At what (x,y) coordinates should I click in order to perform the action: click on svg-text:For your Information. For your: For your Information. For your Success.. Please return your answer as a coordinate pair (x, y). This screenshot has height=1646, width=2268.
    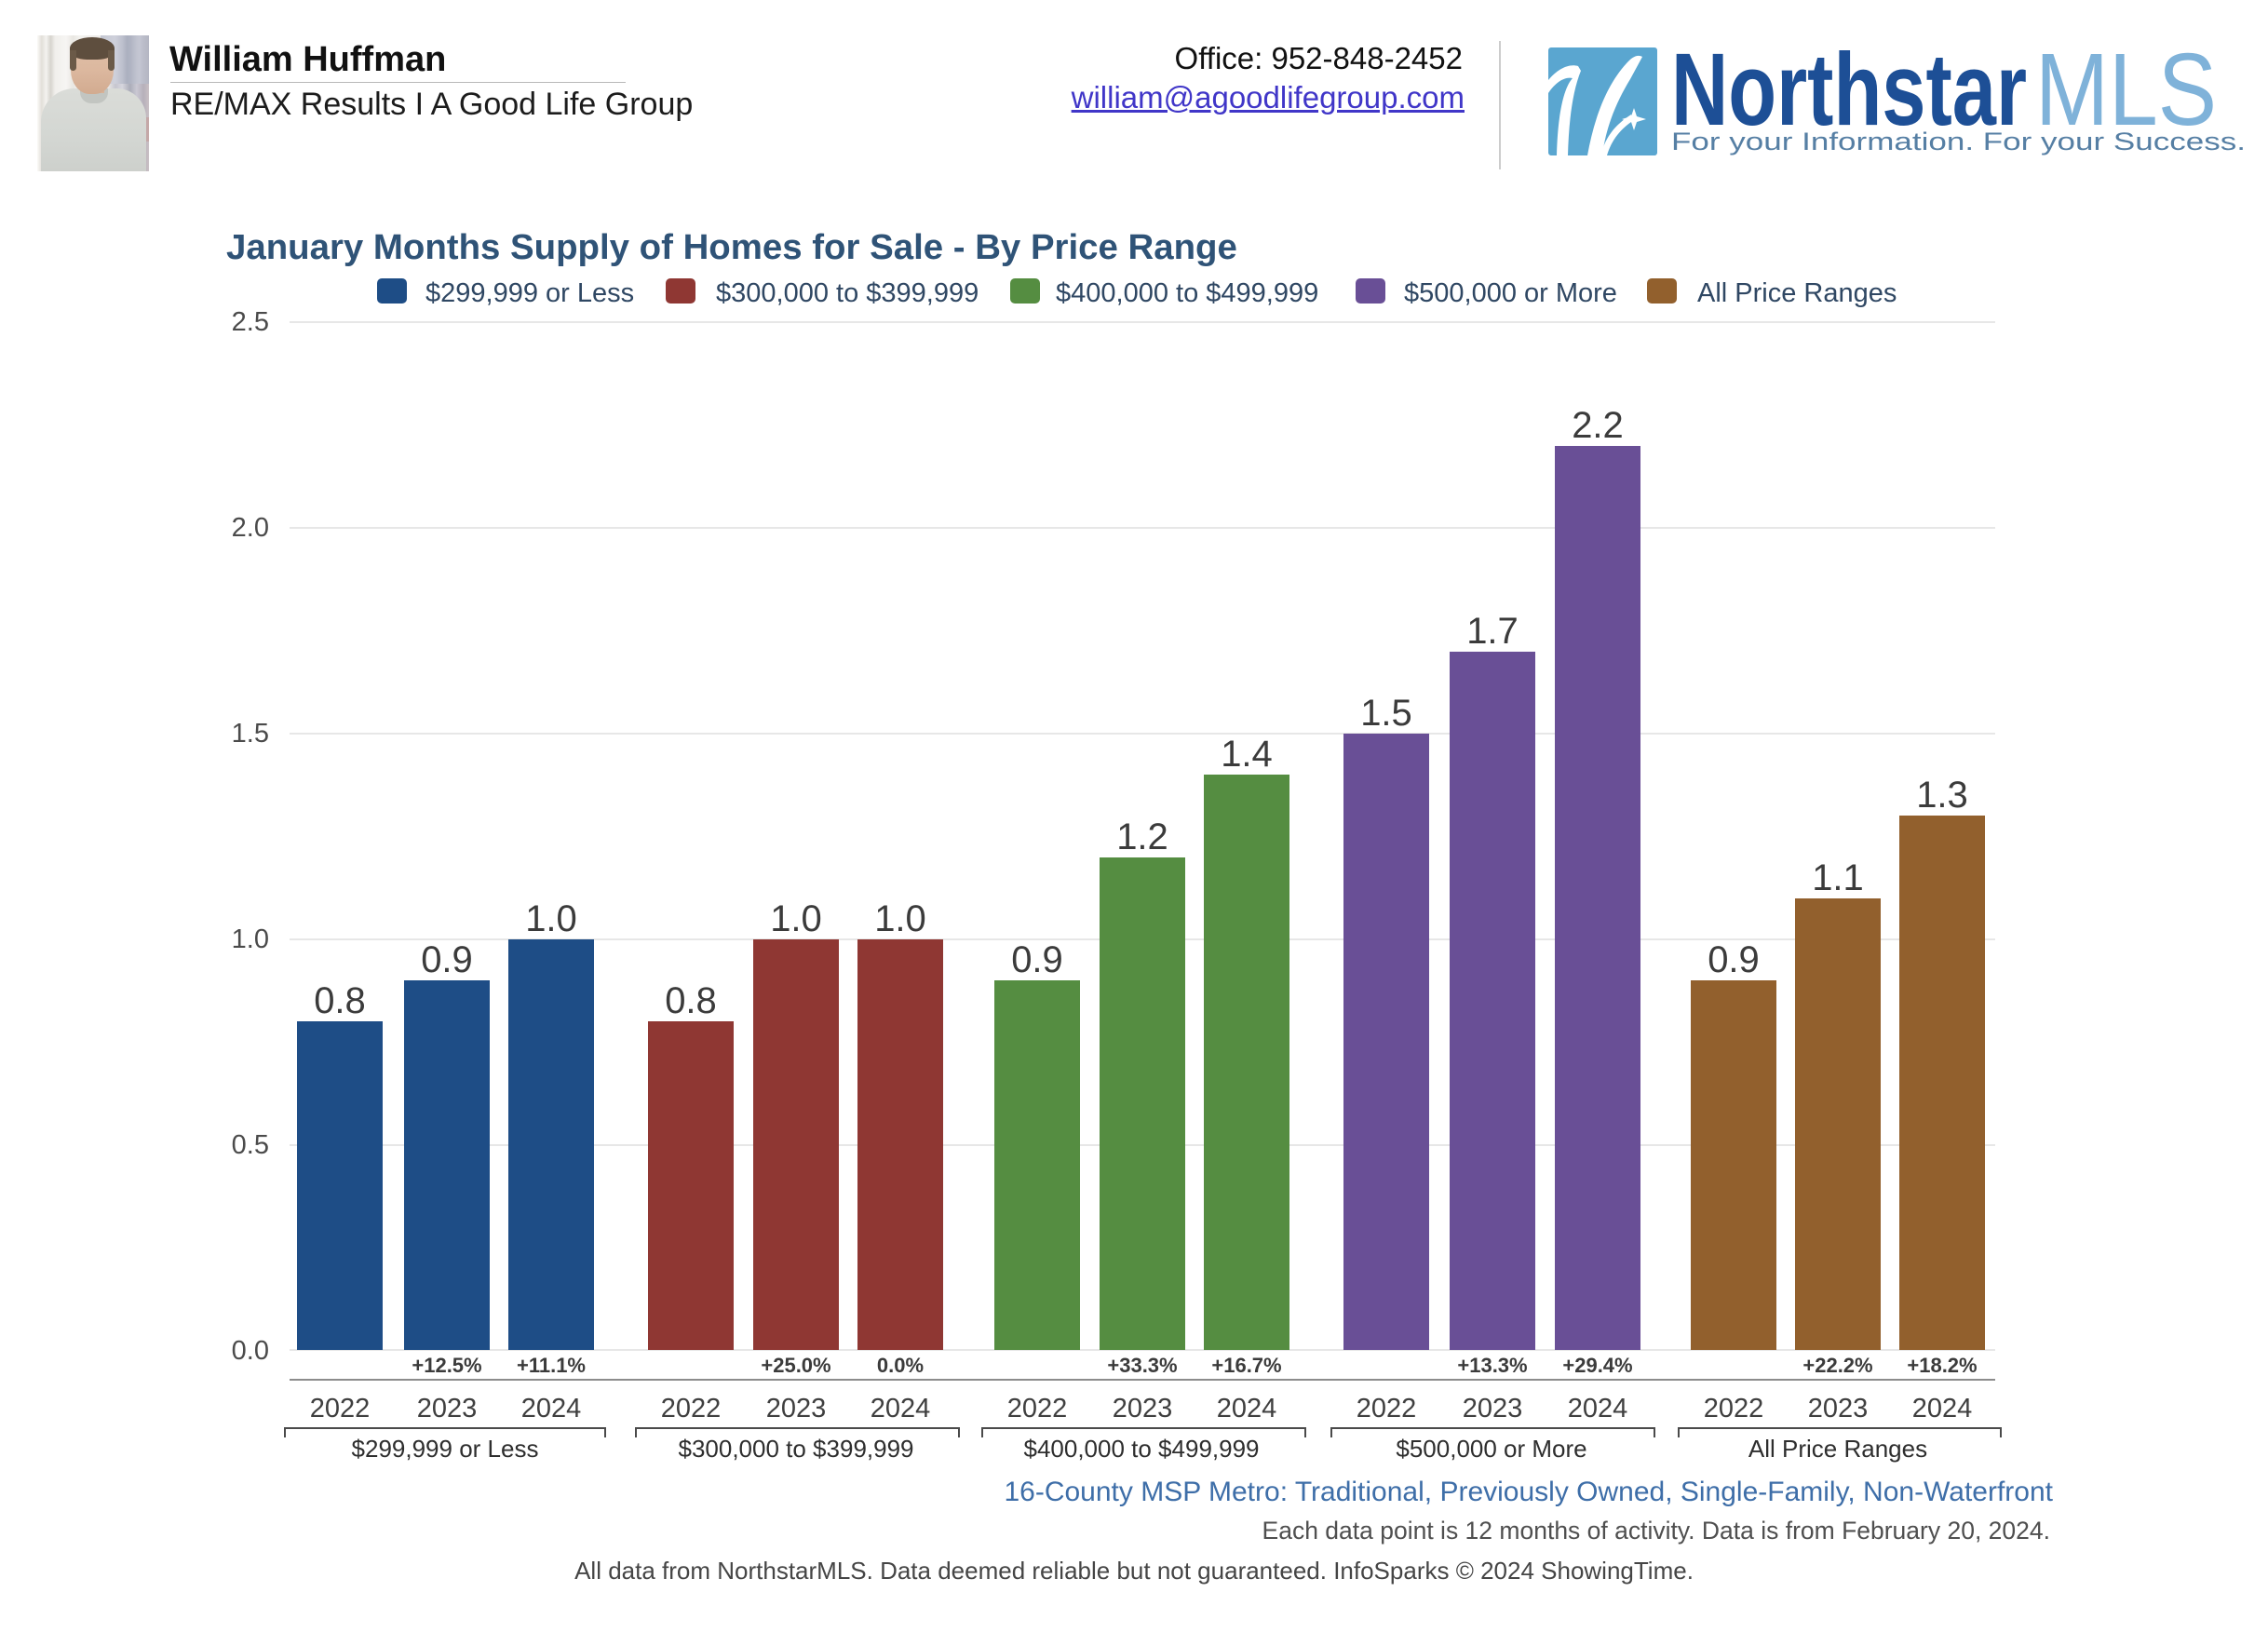
    Looking at the image, I should click on (1959, 141).